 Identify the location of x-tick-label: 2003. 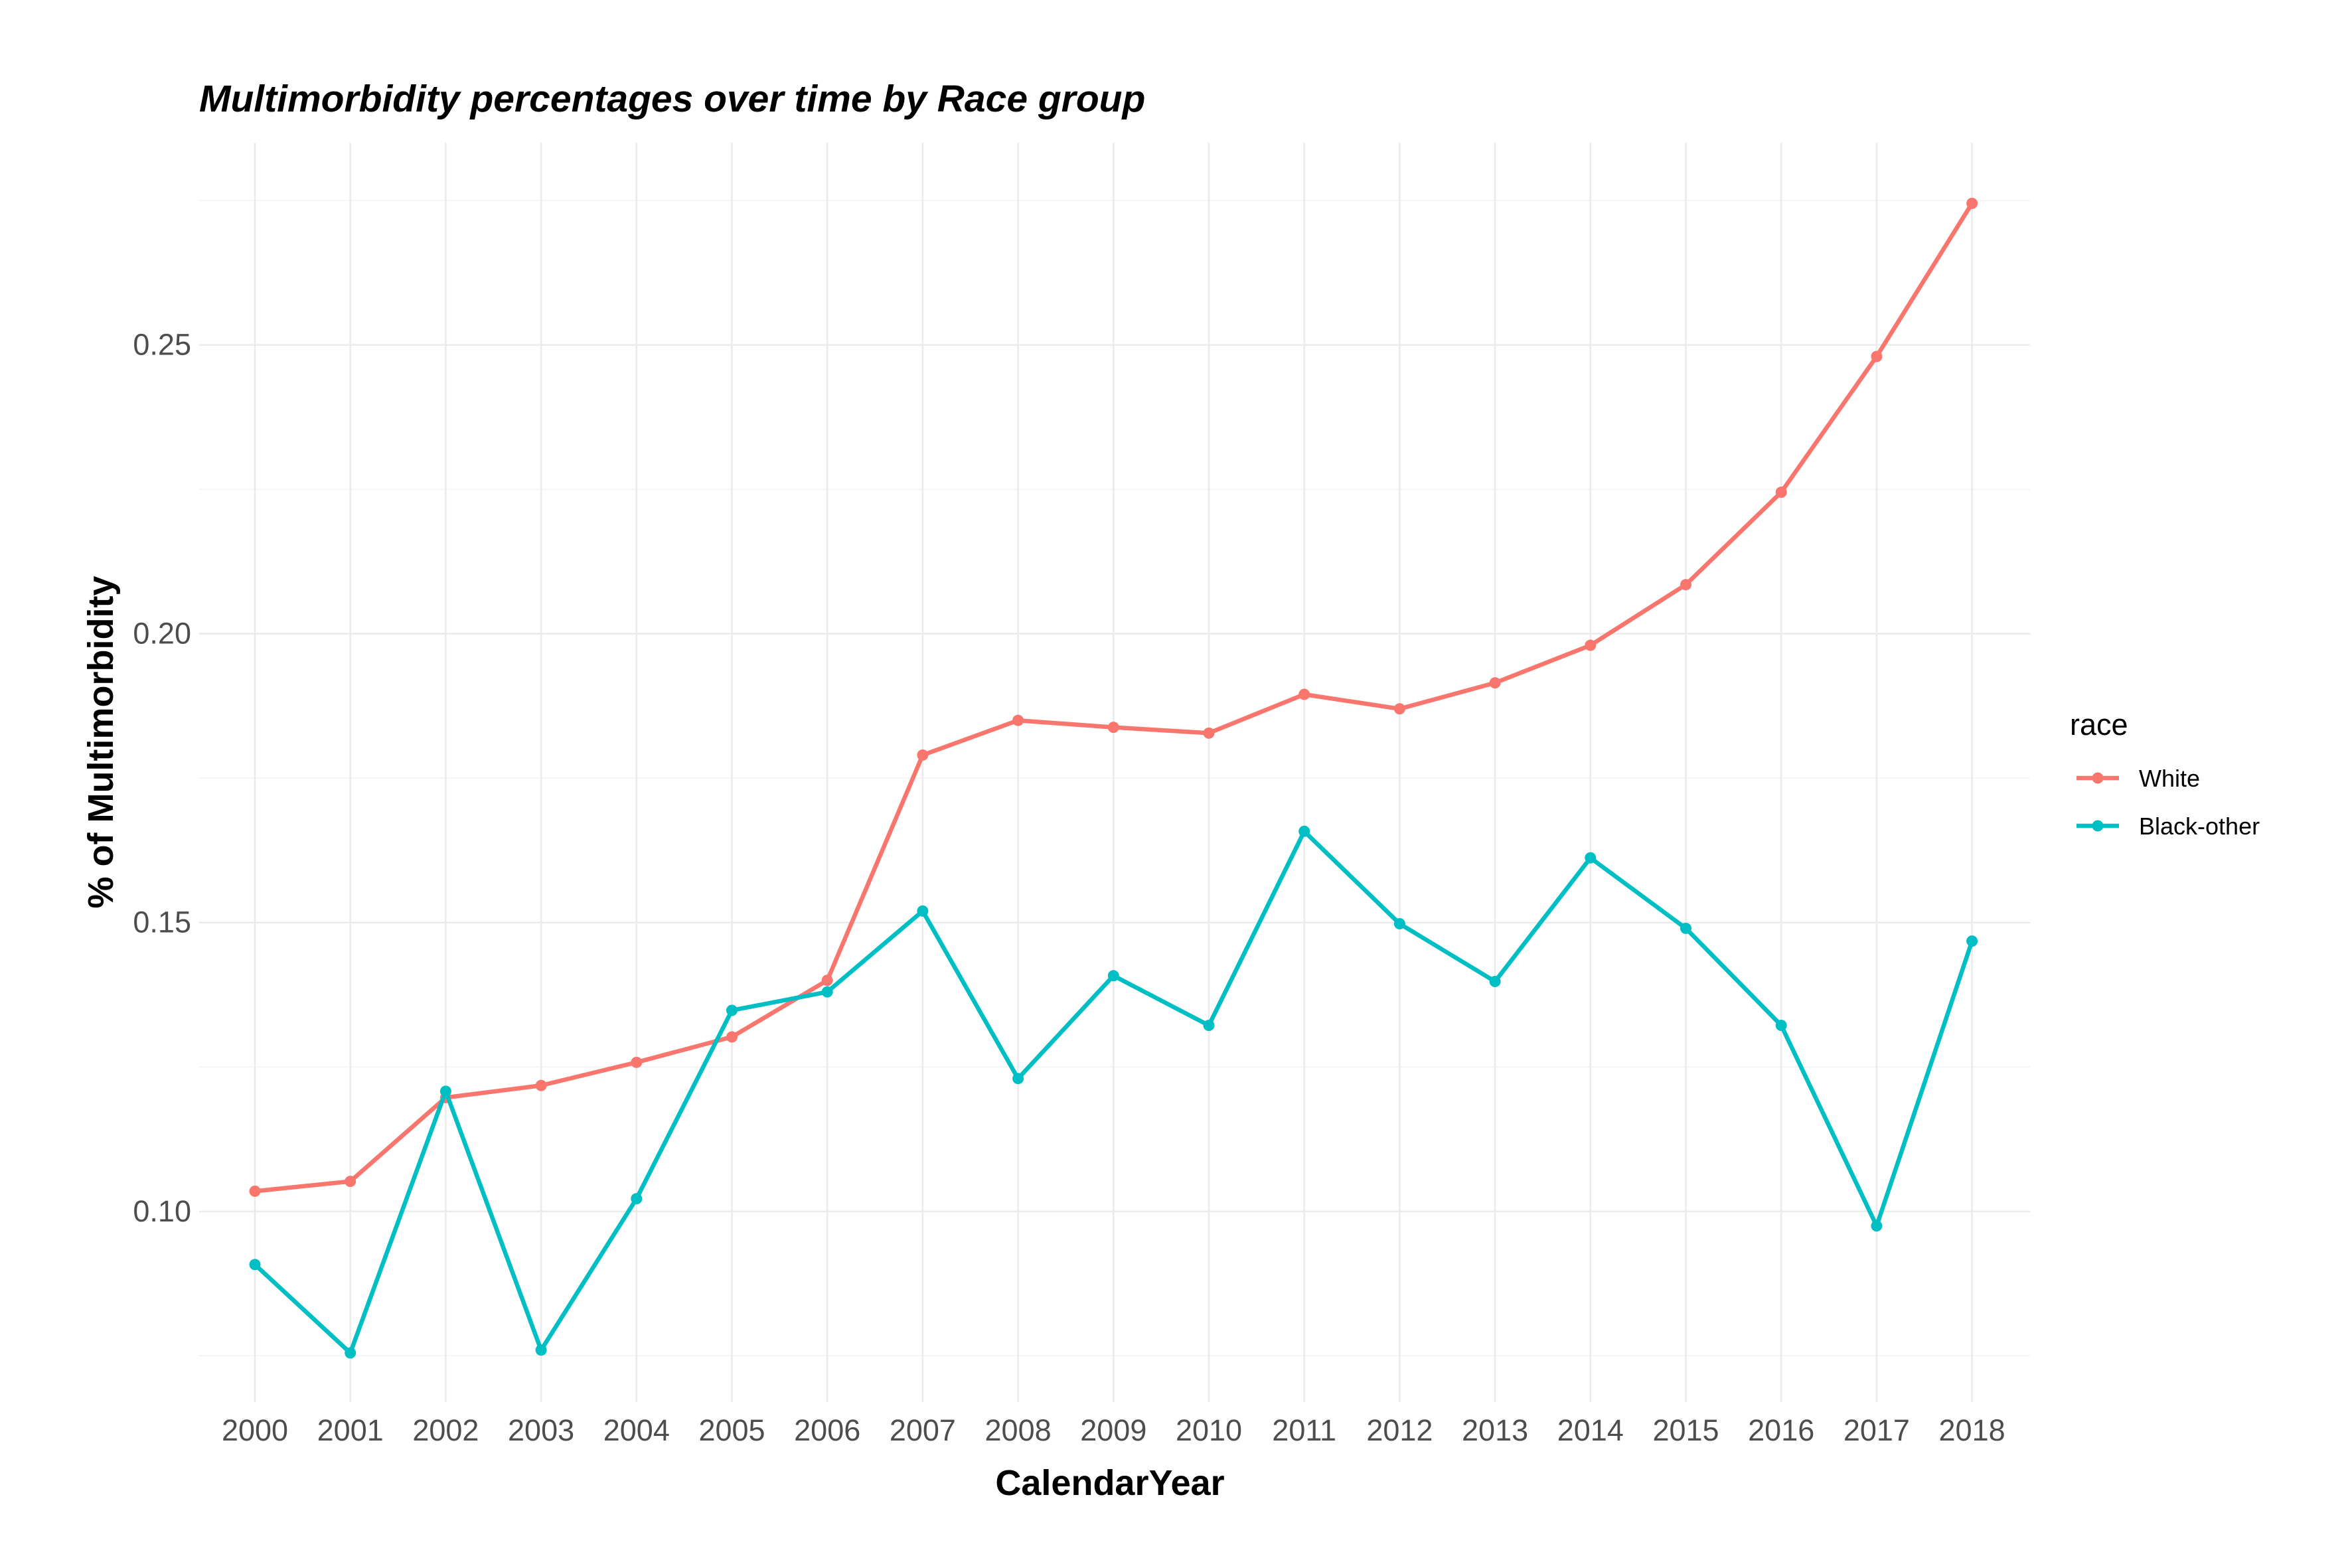
(541, 1430).